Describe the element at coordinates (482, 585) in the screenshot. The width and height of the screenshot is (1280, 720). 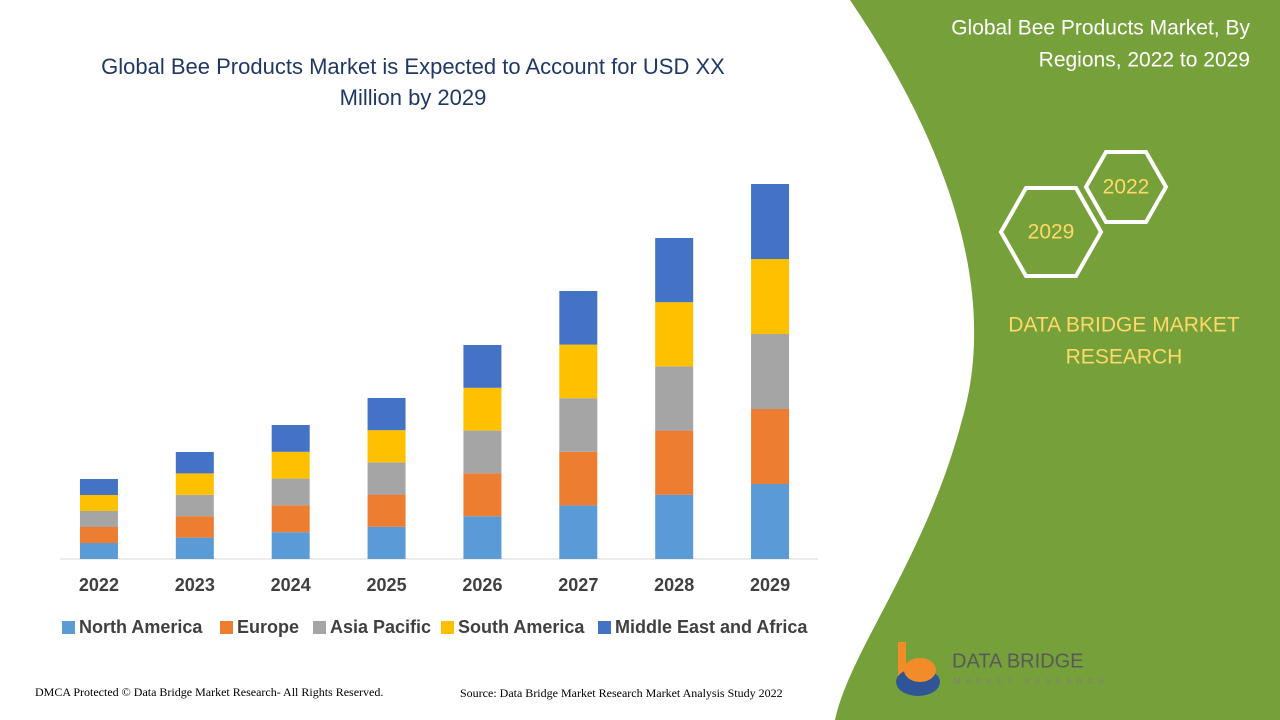
I see `x-tick-label: 2026` at that location.